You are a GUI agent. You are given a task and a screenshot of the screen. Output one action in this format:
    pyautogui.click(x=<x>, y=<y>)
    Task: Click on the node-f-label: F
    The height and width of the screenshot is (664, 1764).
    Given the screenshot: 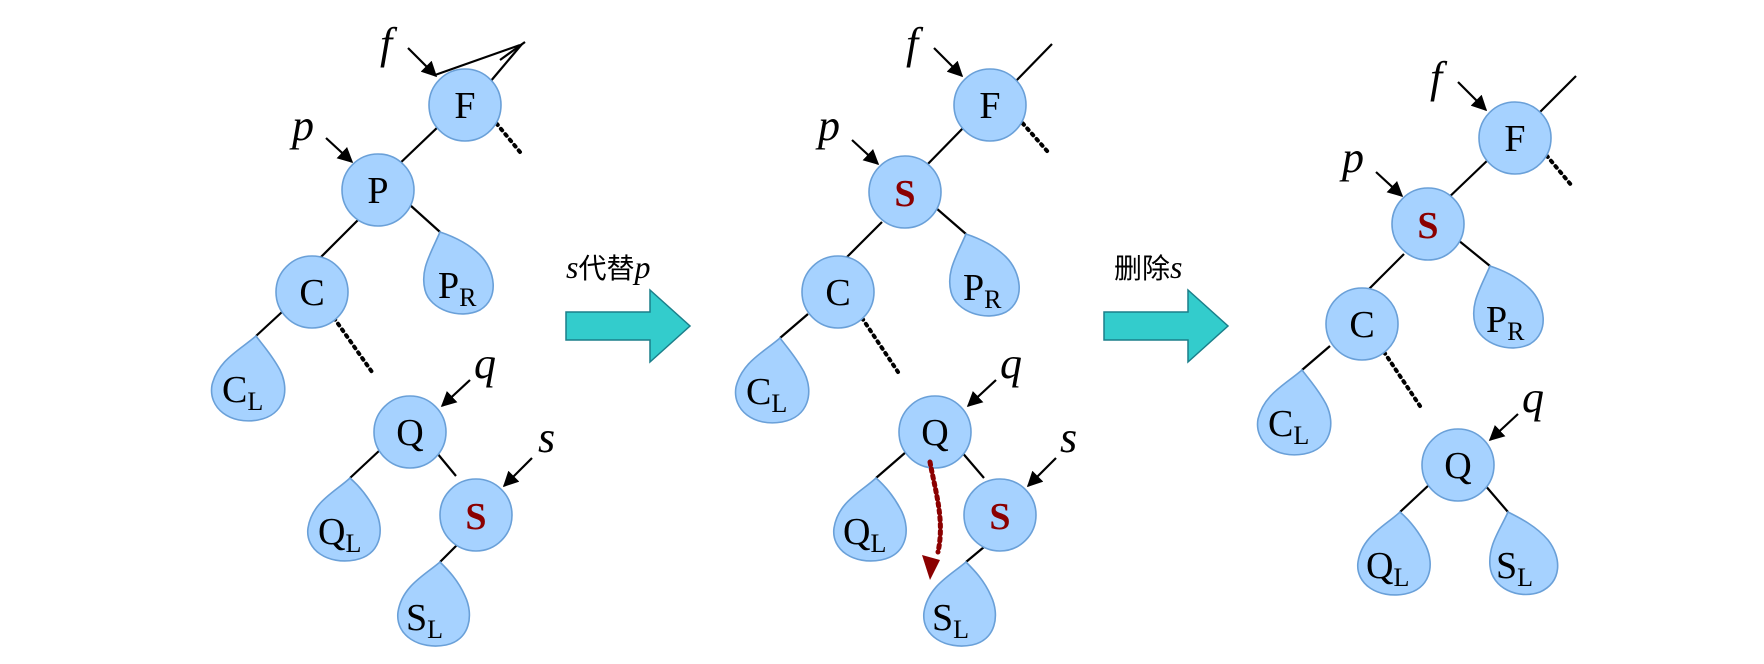 What is the action you would take?
    pyautogui.click(x=464, y=106)
    